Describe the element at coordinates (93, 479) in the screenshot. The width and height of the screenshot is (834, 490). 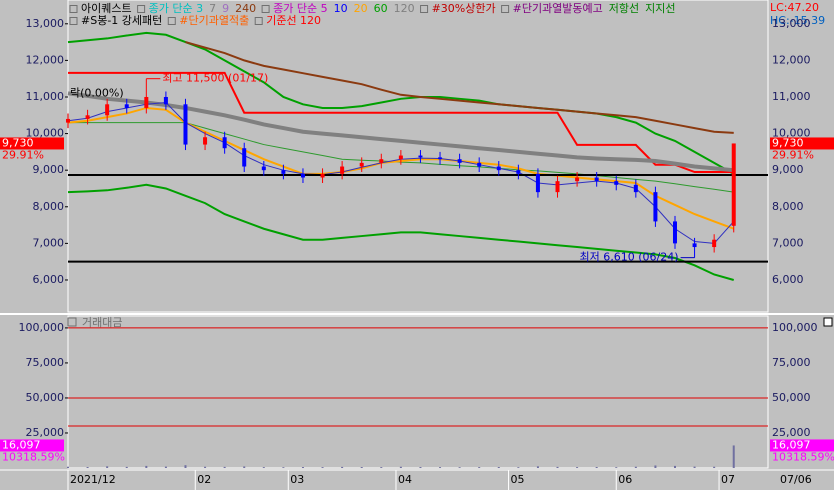
I see `x-tick-label: 2021/12` at that location.